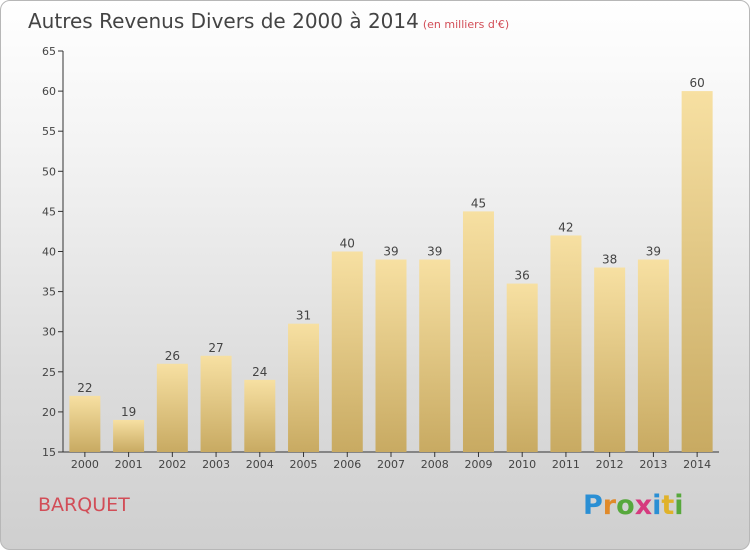  I want to click on x-tick-label: 2010, so click(522, 464).